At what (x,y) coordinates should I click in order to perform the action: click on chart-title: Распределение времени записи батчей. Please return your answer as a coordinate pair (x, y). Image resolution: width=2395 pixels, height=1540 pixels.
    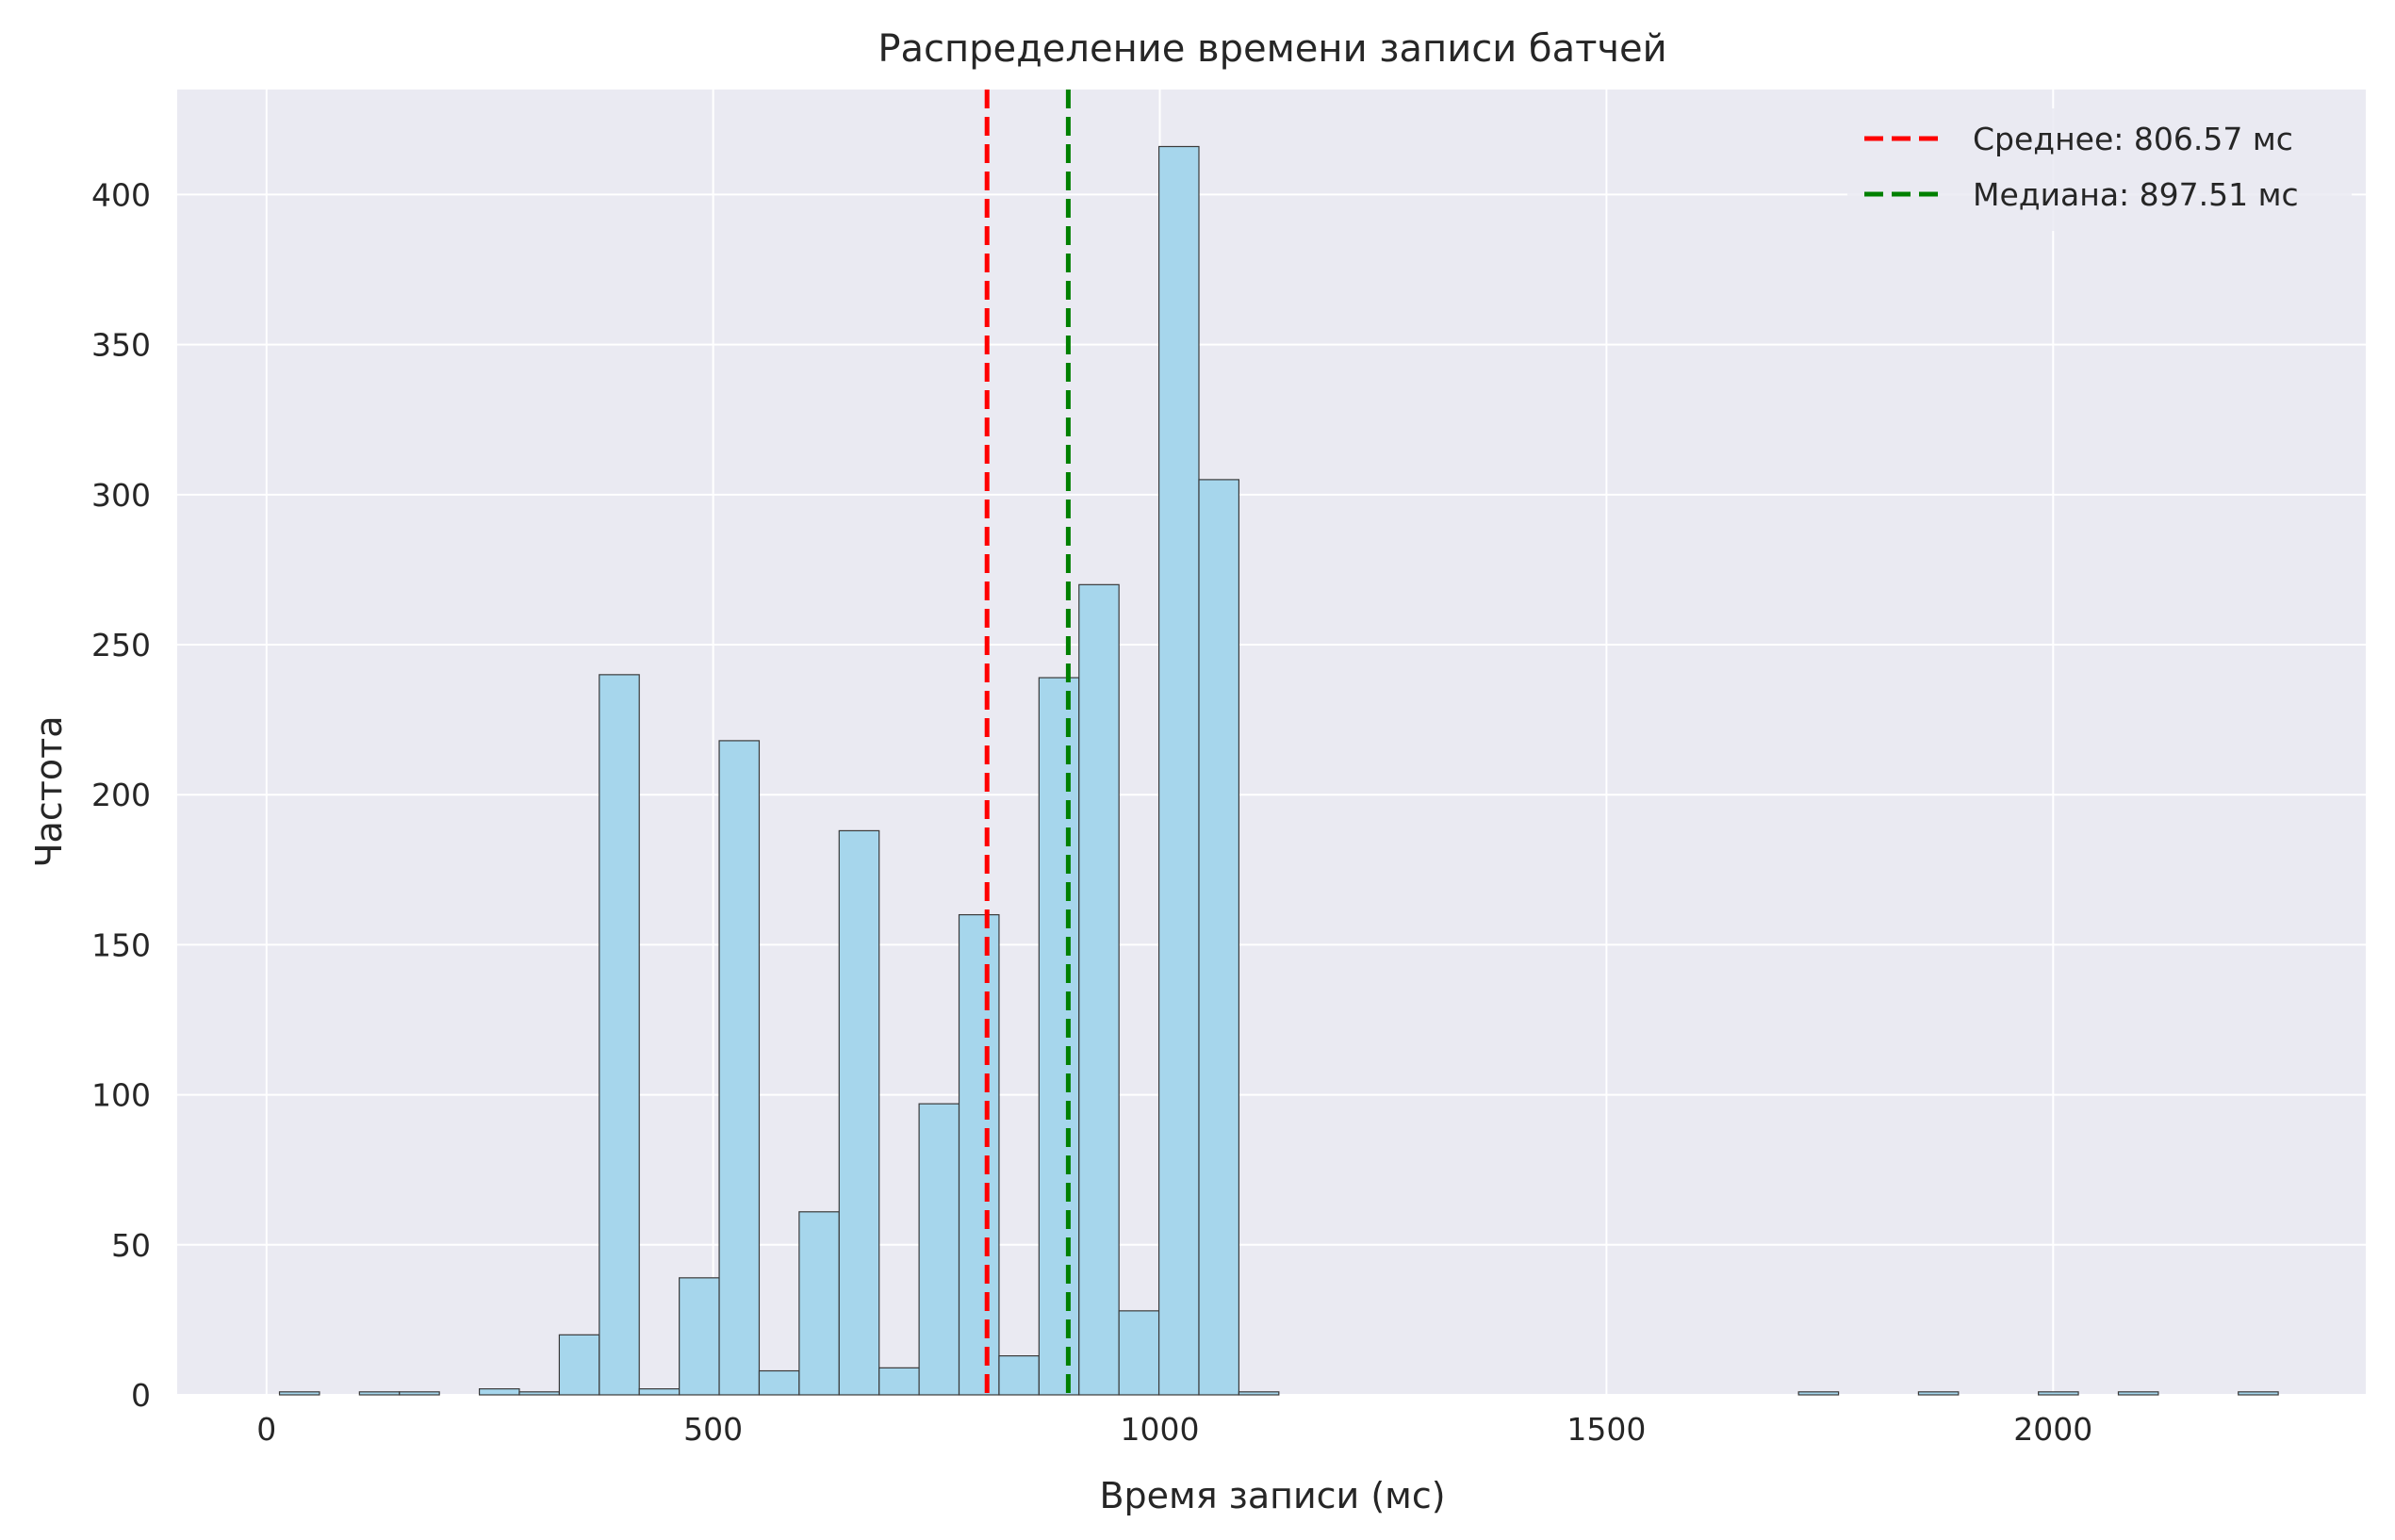
    Looking at the image, I should click on (1272, 49).